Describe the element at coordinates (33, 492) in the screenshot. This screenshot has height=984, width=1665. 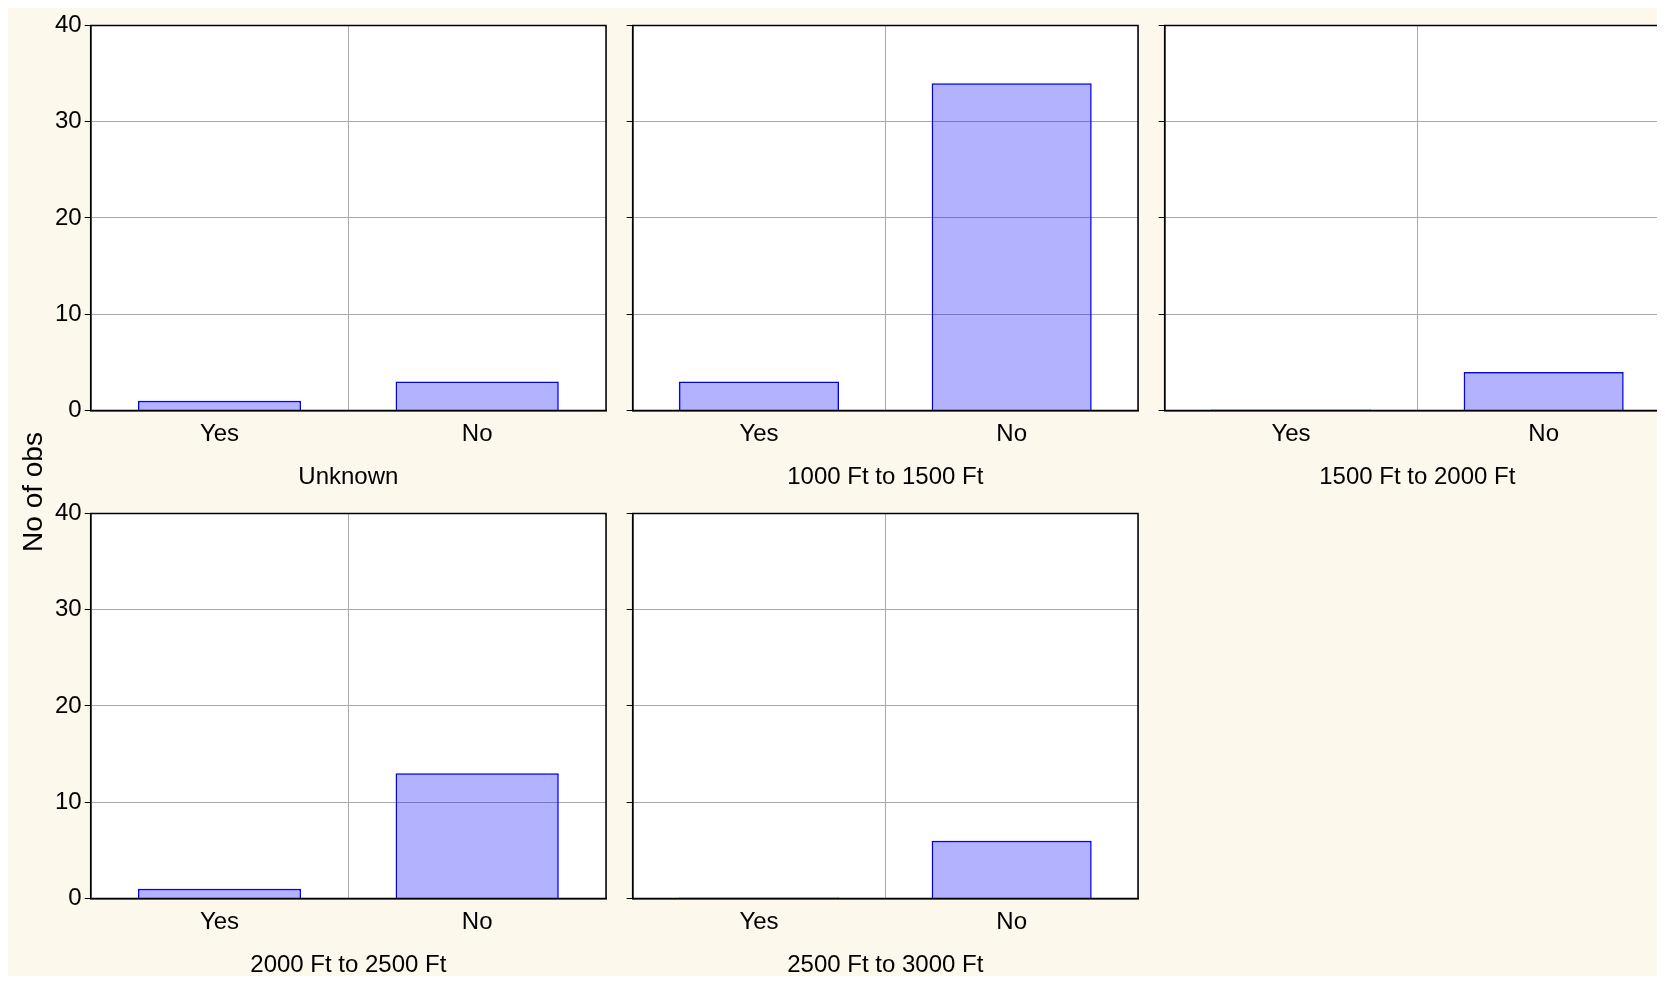
I see `y-axis-title: No of obs` at that location.